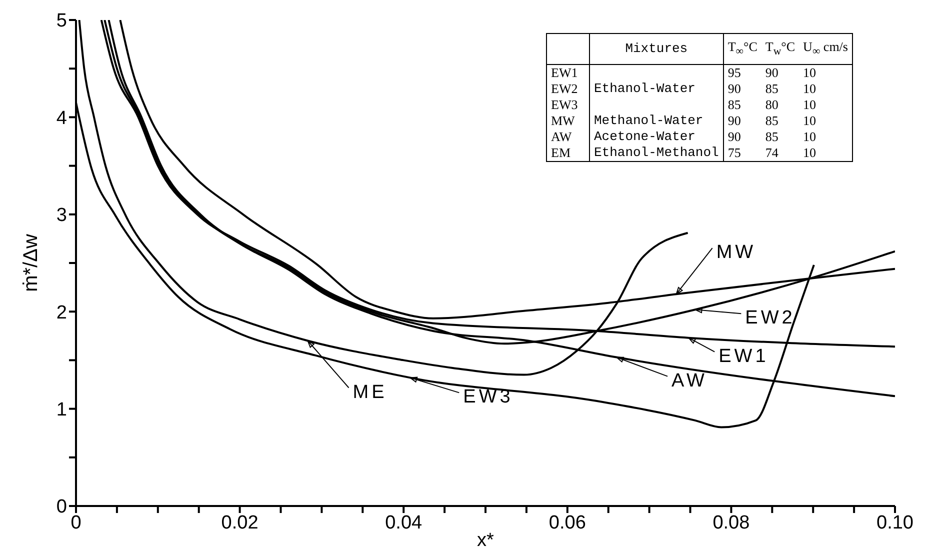 The height and width of the screenshot is (554, 929). What do you see at coordinates (649, 120) in the screenshot?
I see `annotation: Methanol-Water` at bounding box center [649, 120].